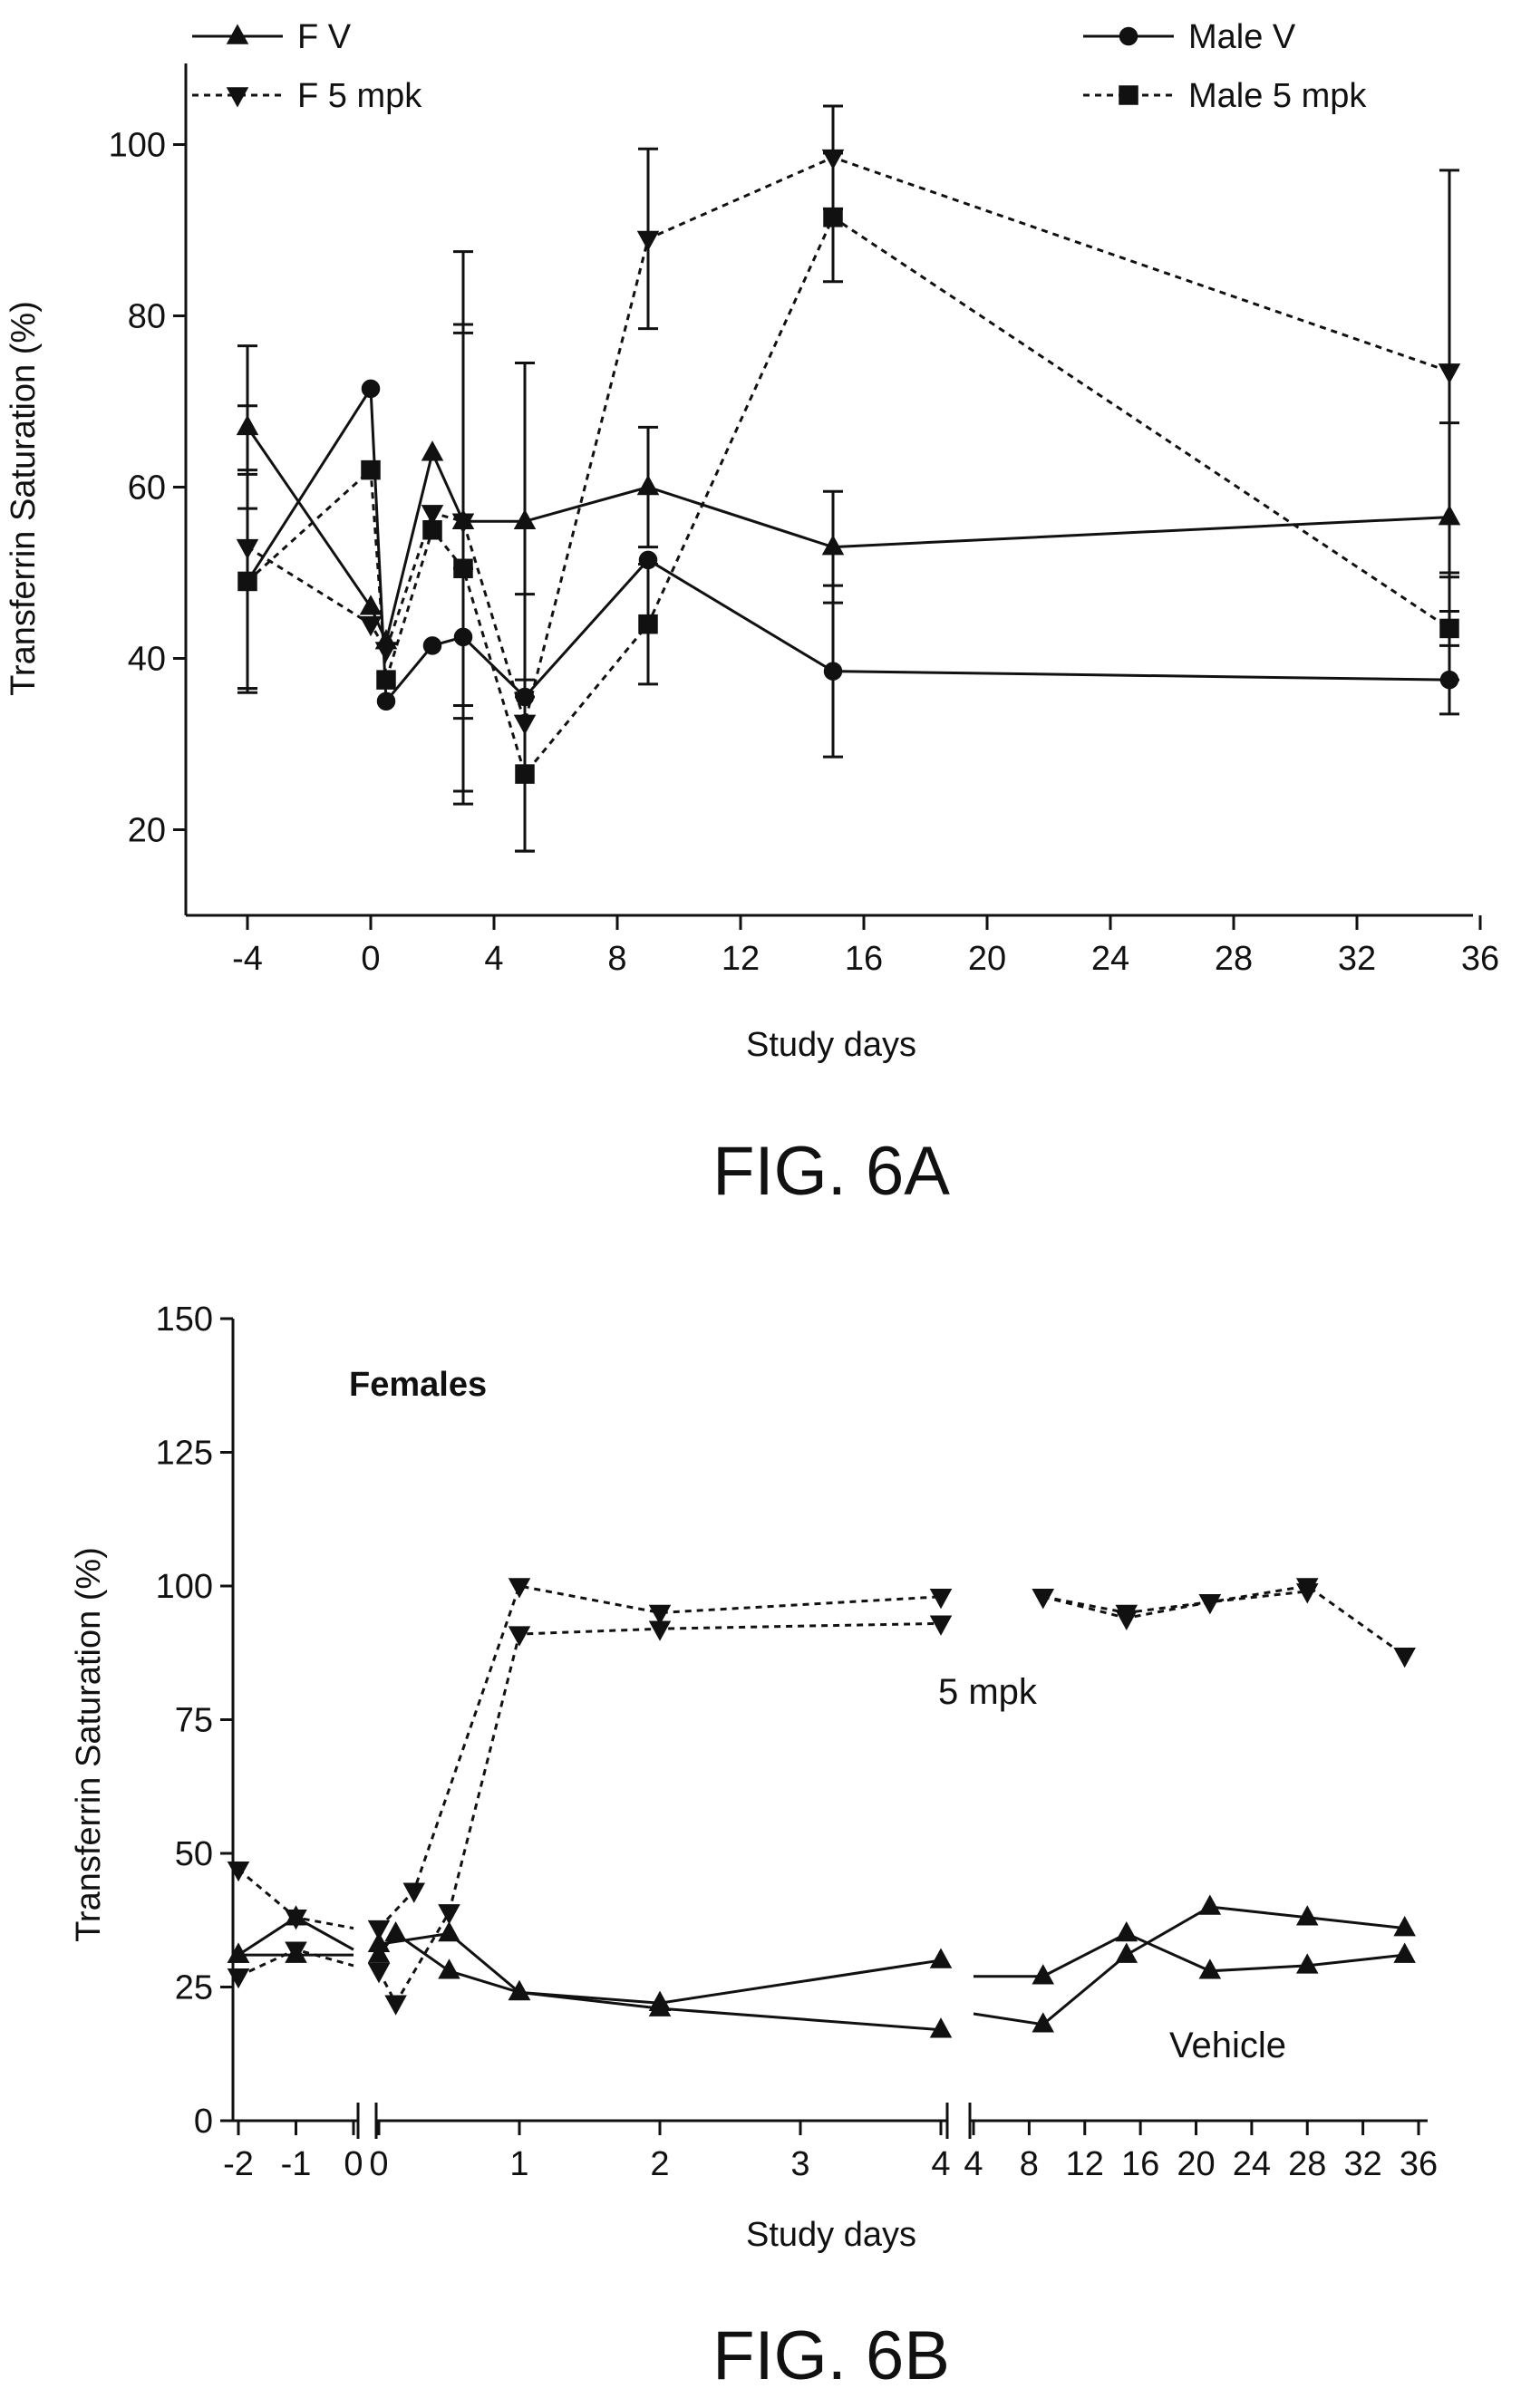 This screenshot has height=2408, width=1521. I want to click on chart-6a-xtick-label-24: 24, so click(1110, 959).